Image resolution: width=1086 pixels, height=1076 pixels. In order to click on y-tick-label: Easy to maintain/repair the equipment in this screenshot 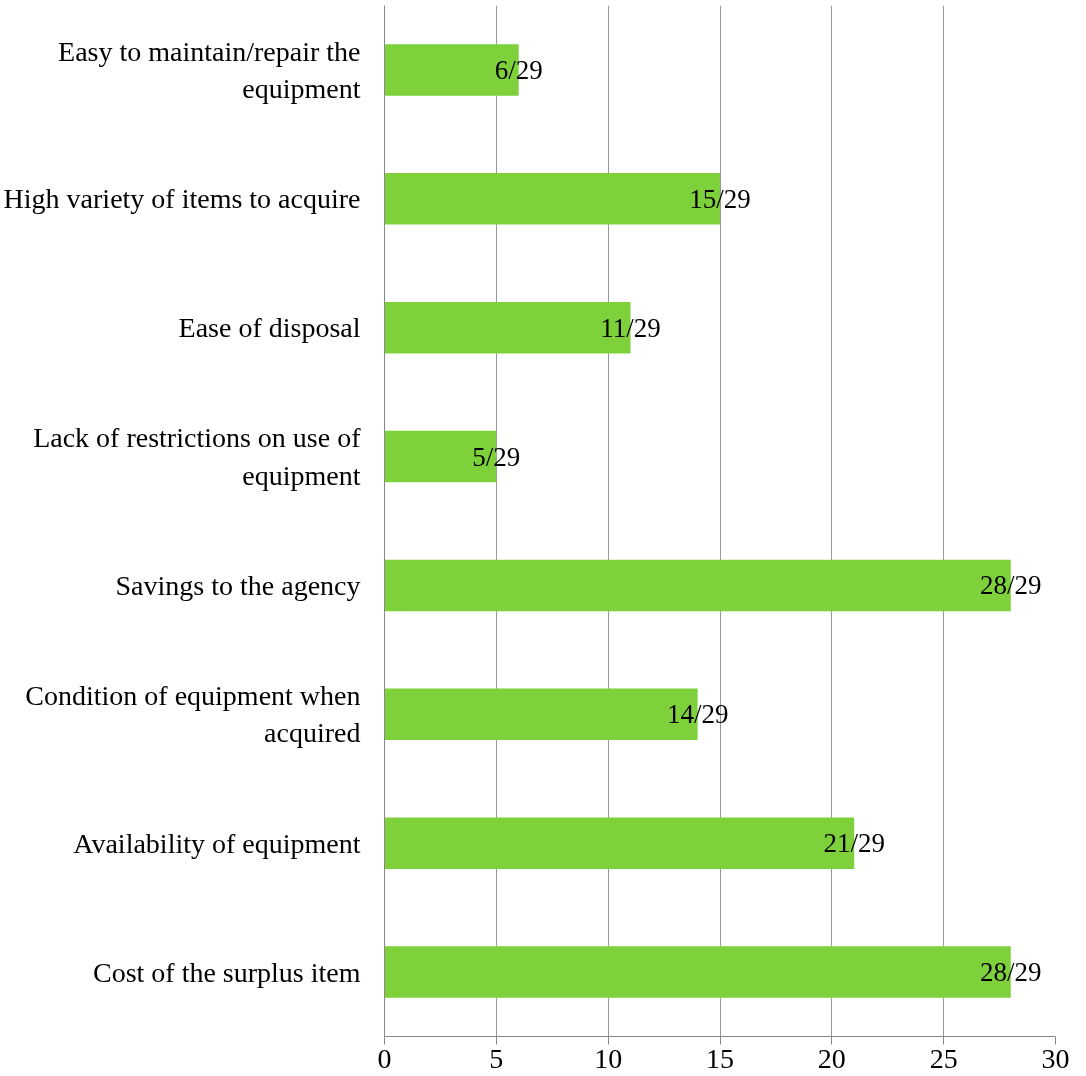, I will do `click(209, 70)`.